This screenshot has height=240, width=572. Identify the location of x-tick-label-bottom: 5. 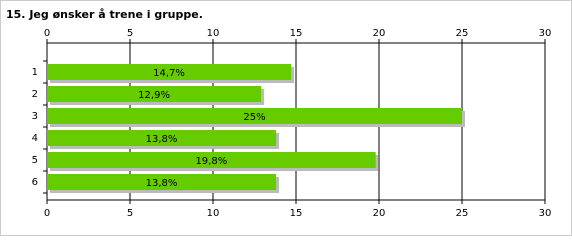
(130, 213).